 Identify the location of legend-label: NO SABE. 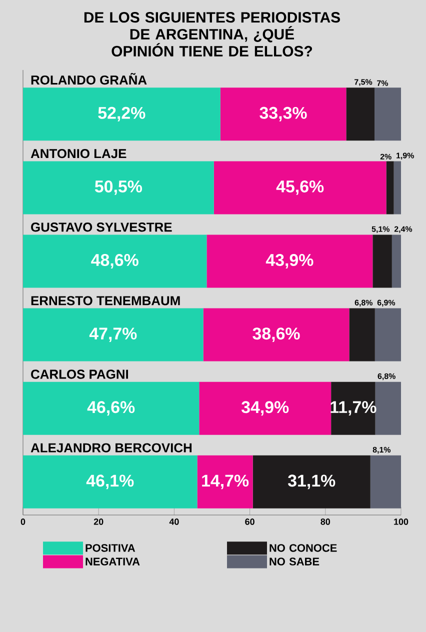
(295, 562).